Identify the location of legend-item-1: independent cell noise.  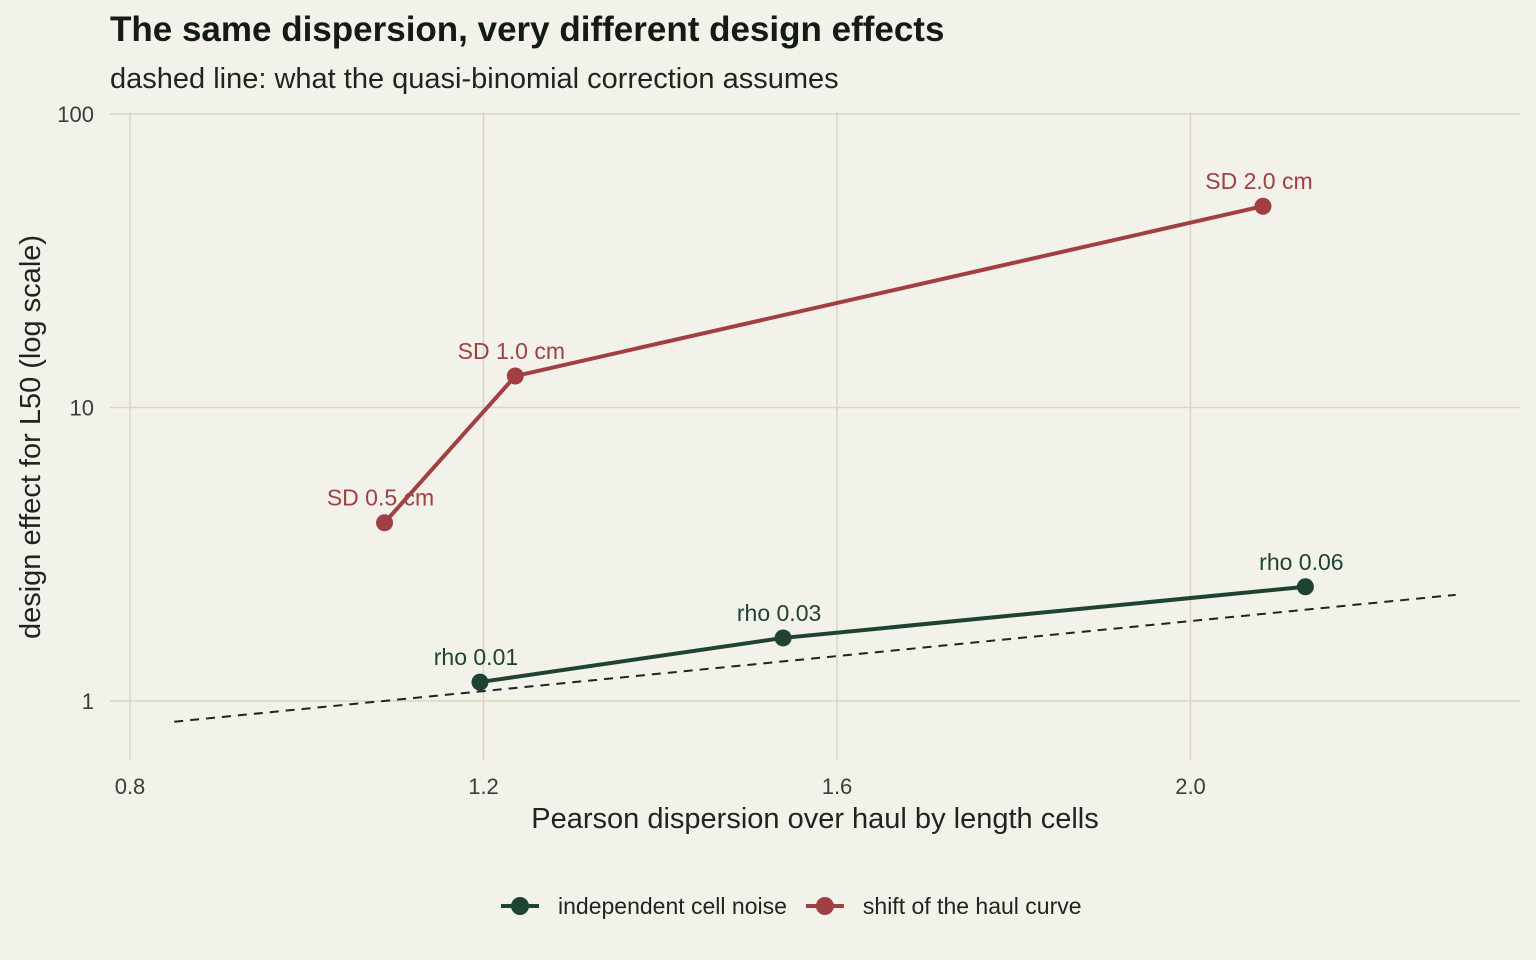
(644, 906).